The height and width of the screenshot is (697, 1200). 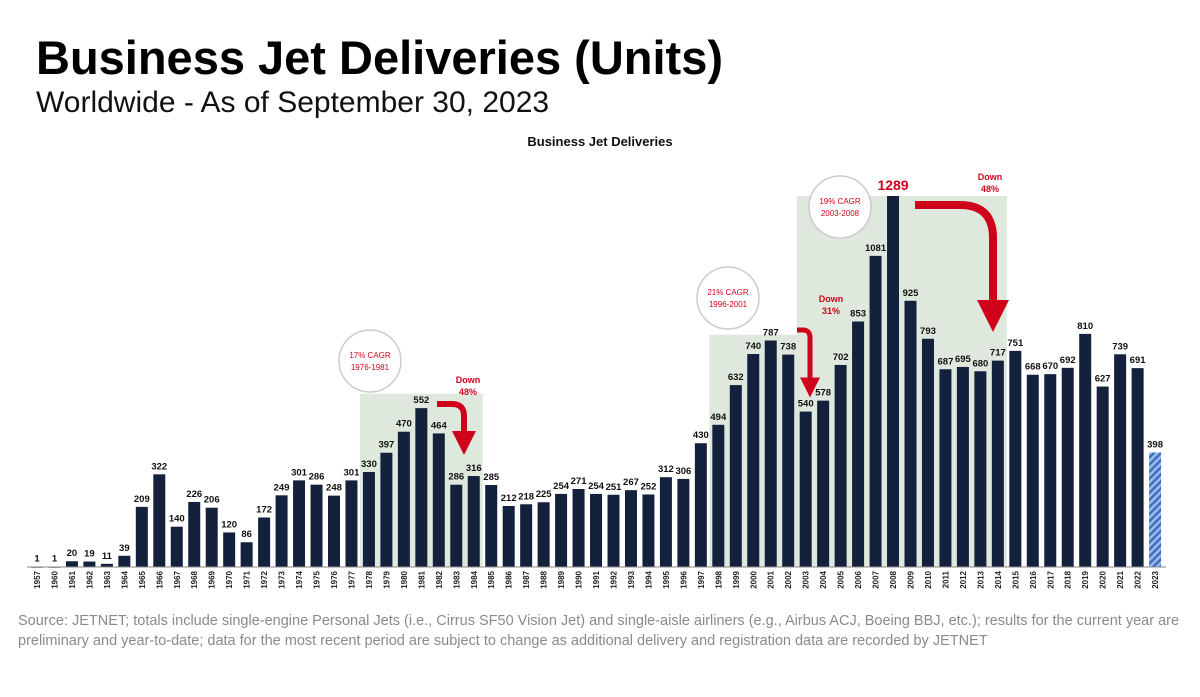 What do you see at coordinates (212, 579) in the screenshot?
I see `x-tick-label: 1969` at bounding box center [212, 579].